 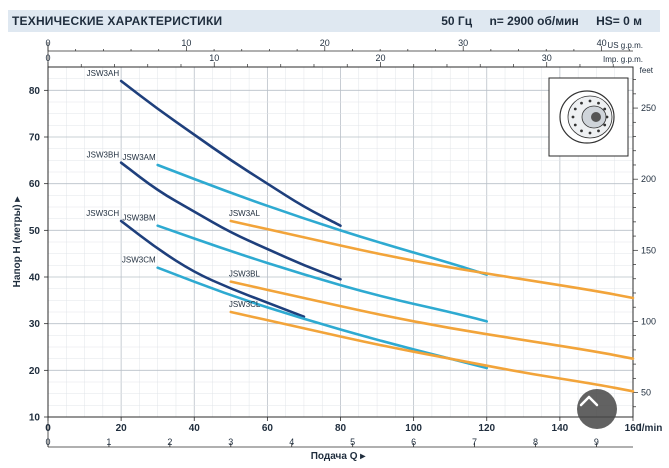 I want to click on series-line-jsw3ah, so click(x=230, y=153).